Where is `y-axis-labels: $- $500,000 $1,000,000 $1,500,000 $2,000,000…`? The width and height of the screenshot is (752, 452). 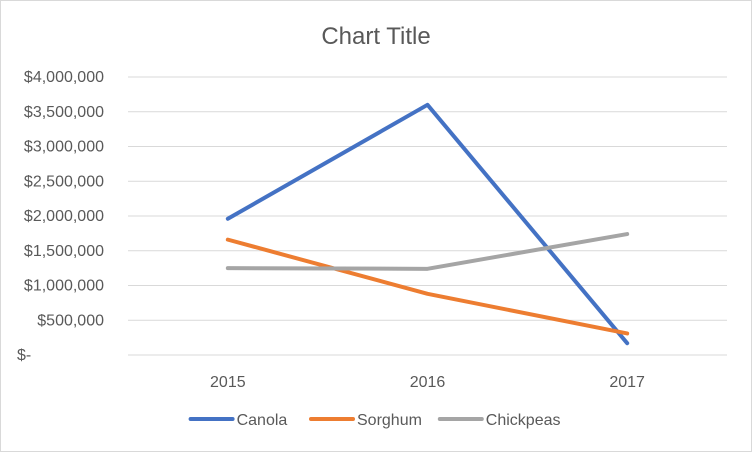
y-axis-labels: $- $500,000 $1,000,000 $1,500,000 $2,000,000… is located at coordinates (60, 216).